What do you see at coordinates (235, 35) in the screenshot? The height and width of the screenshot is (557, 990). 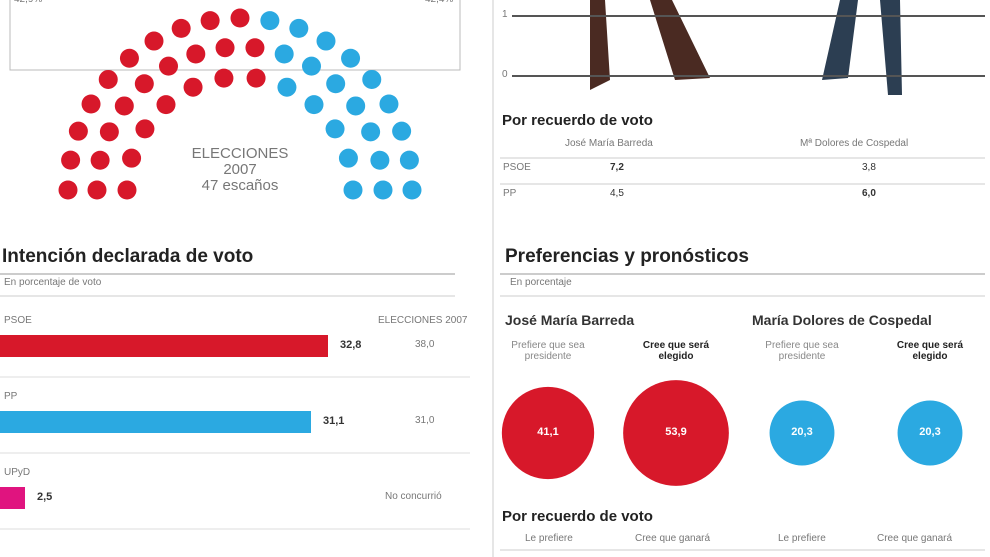 I see `frame` at bounding box center [235, 35].